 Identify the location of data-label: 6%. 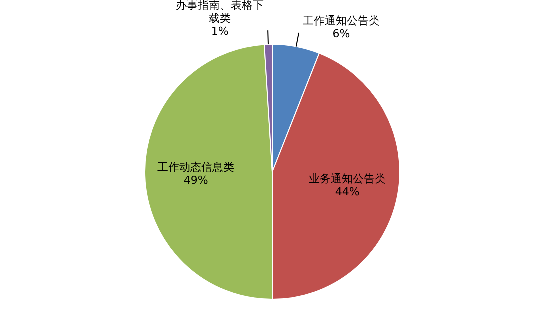
(341, 33).